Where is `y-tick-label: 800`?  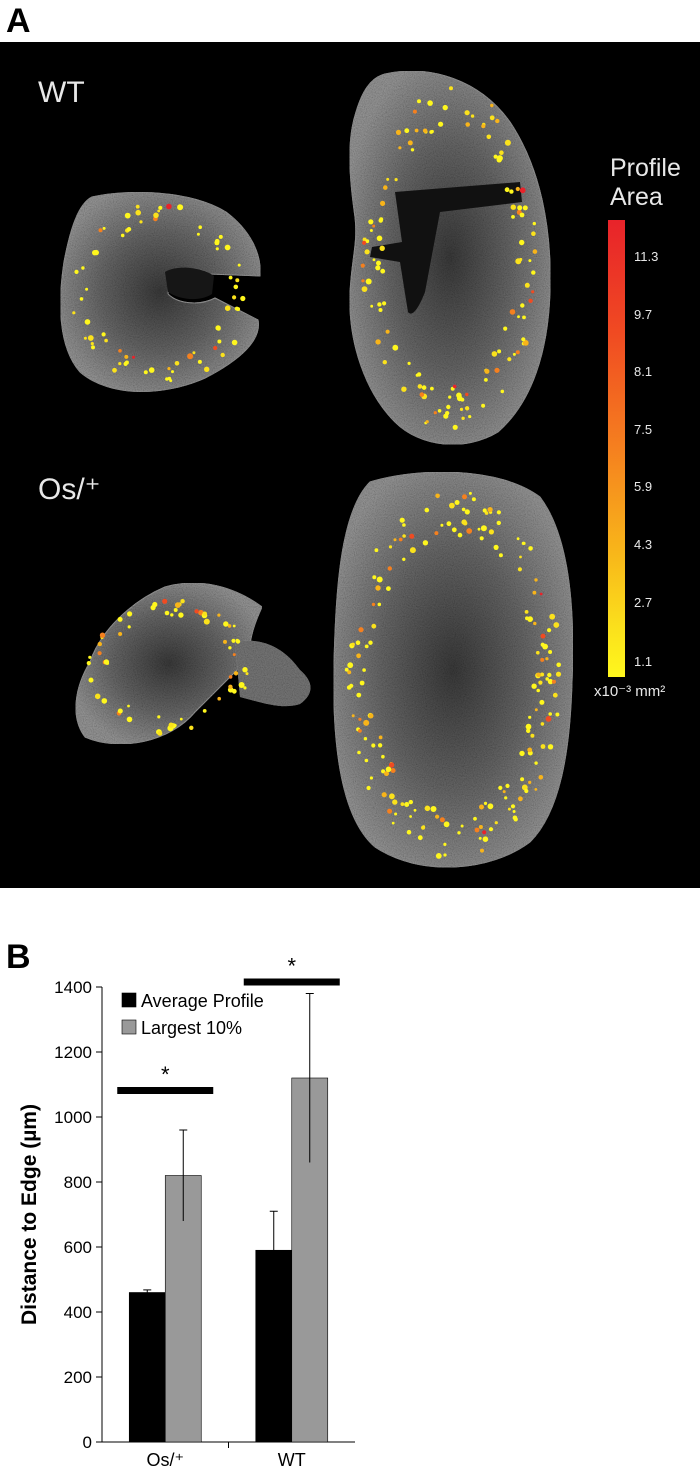
y-tick-label: 800 is located at coordinates (78, 1182).